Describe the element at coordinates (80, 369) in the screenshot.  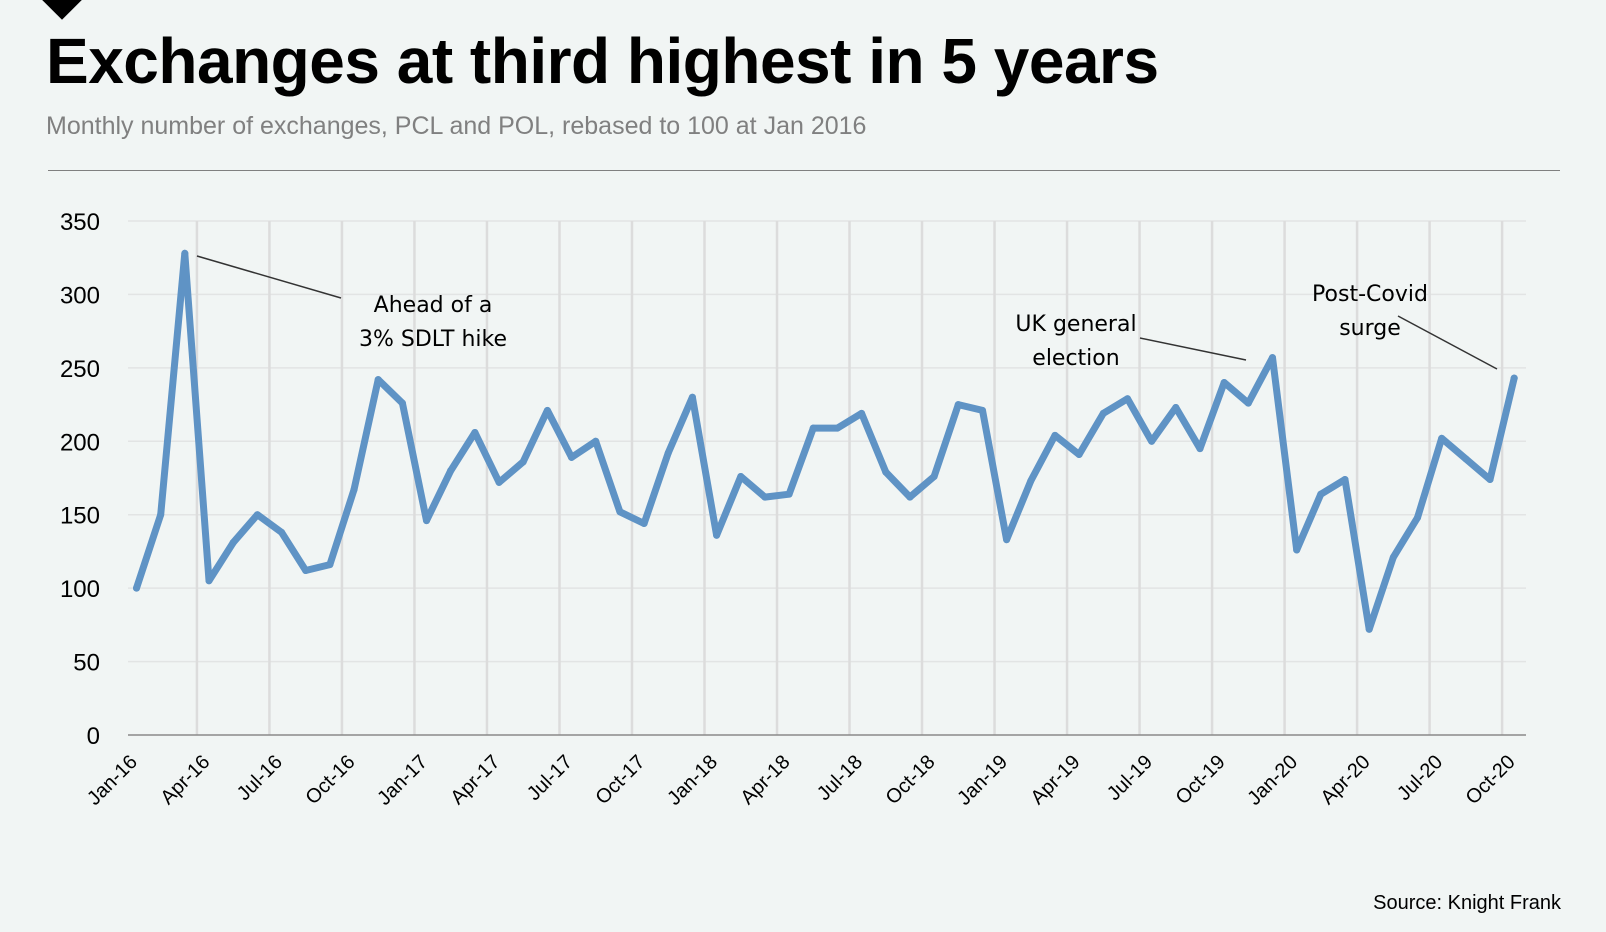
I see `y-tick-label: 250` at that location.